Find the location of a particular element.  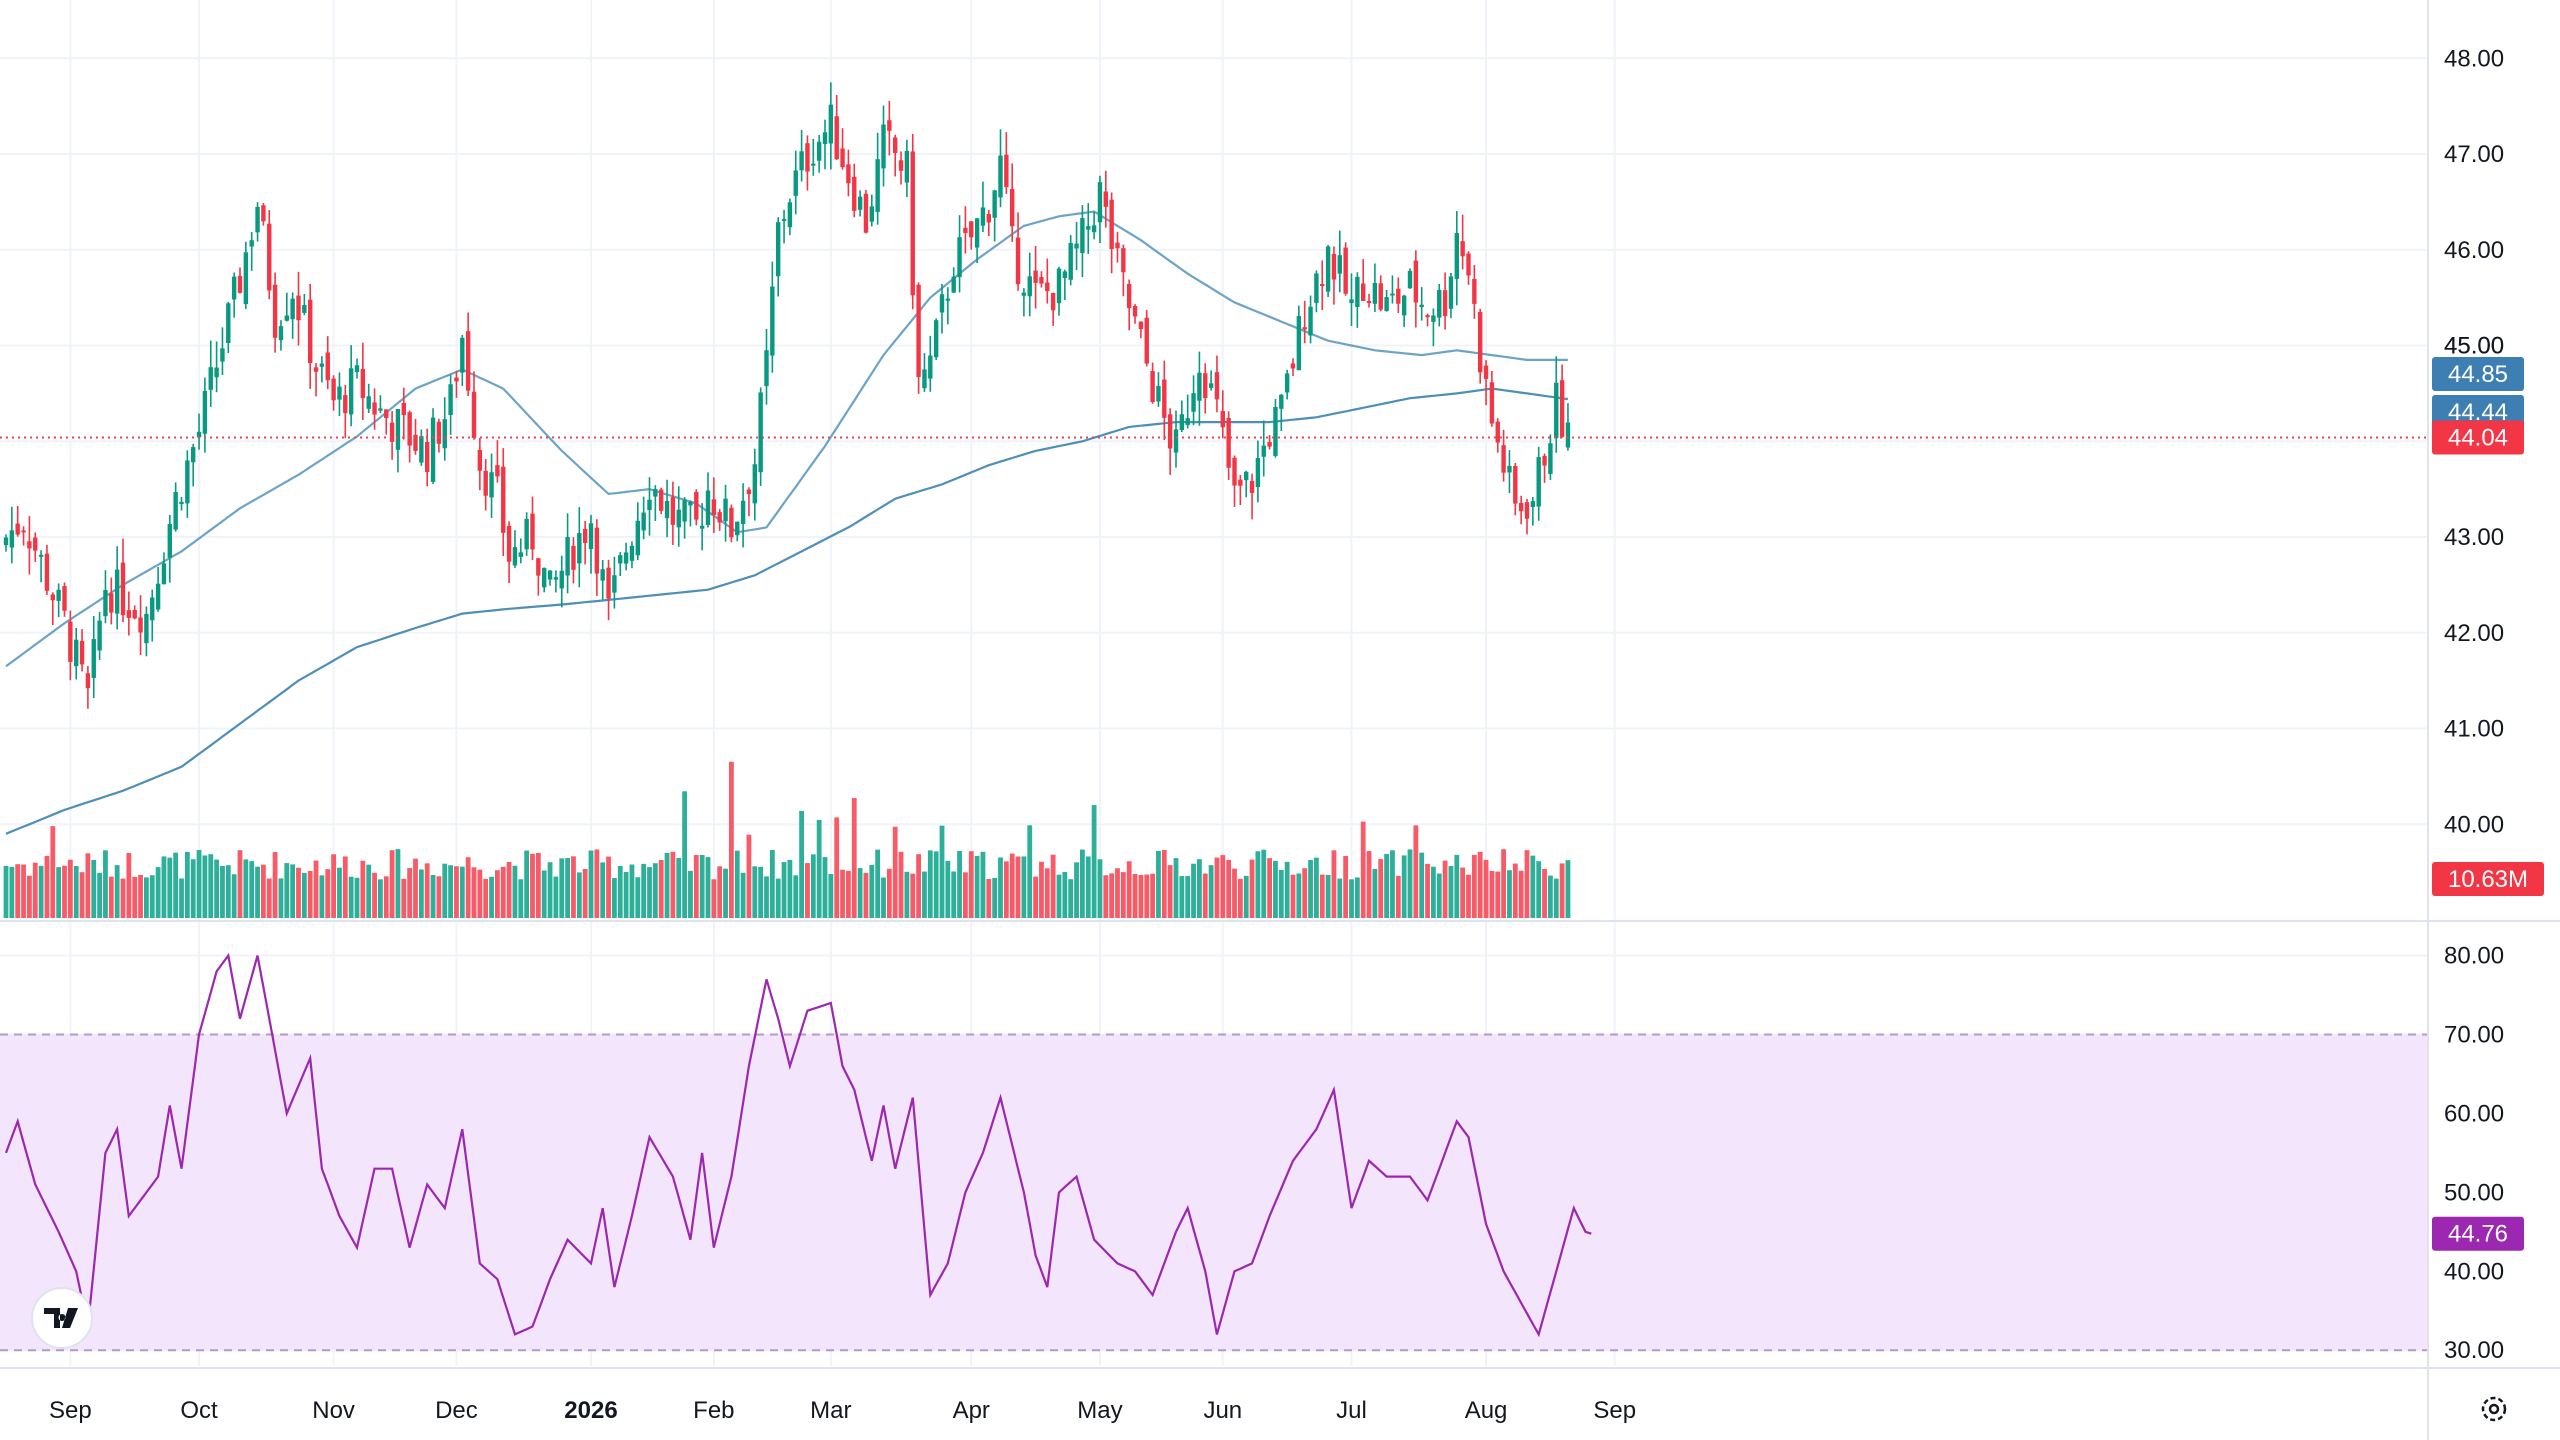

time-tick-label: Nov is located at coordinates (333, 1410).